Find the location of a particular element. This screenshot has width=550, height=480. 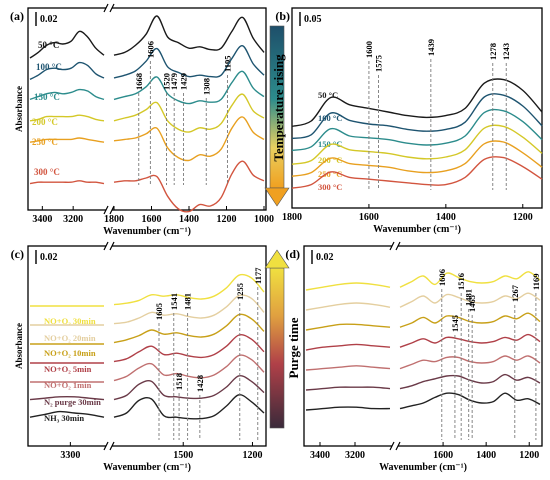

series-1: NO+O₂ 20min is located at coordinates (147, 318).